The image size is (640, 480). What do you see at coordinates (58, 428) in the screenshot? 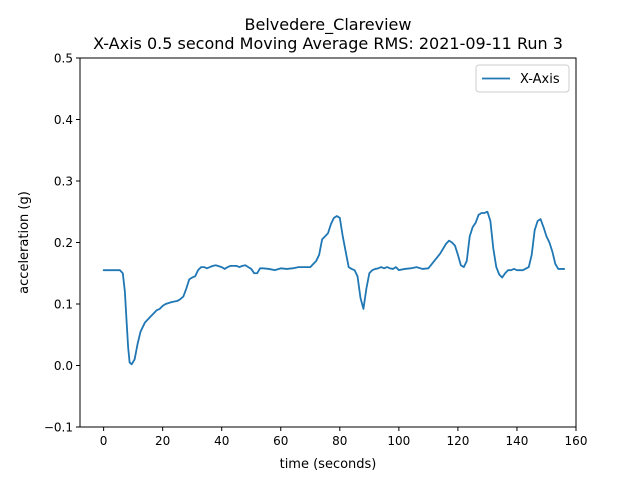
I see `y-tick-label: −0.1` at bounding box center [58, 428].